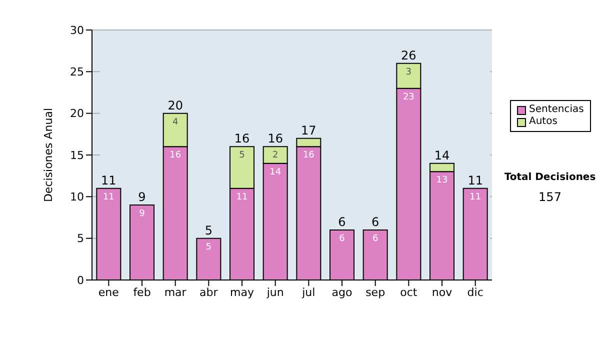 This screenshot has width=600, height=340. What do you see at coordinates (442, 292) in the screenshot?
I see `x-tick-label: nov` at bounding box center [442, 292].